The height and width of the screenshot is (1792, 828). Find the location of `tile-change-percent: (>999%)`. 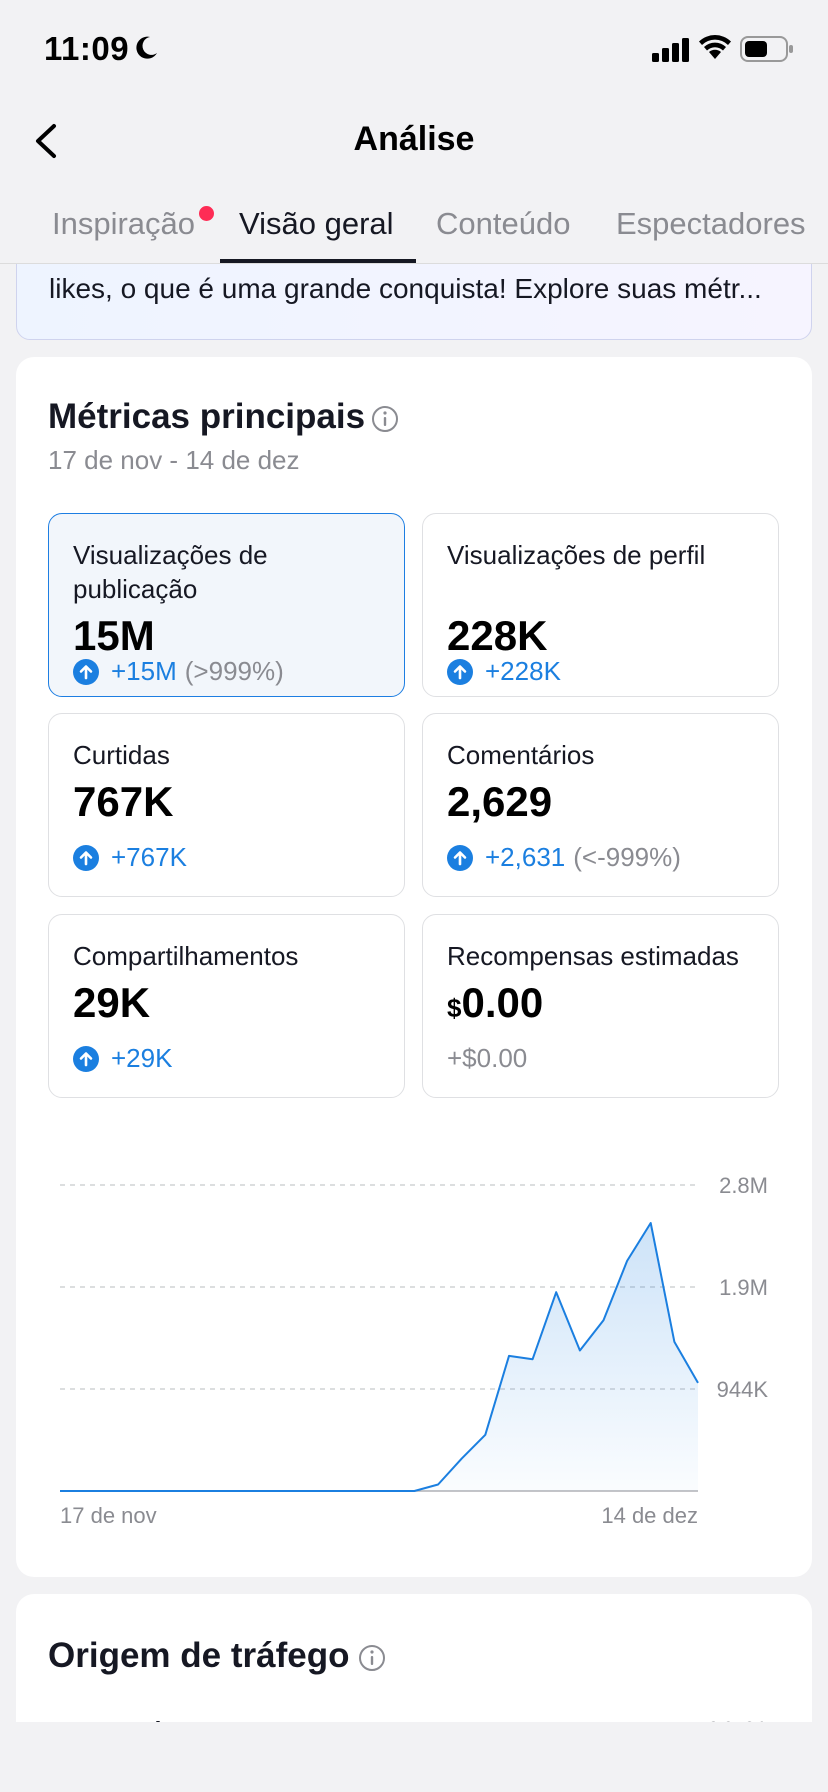

tile-change-percent: (>999%) is located at coordinates (234, 671).